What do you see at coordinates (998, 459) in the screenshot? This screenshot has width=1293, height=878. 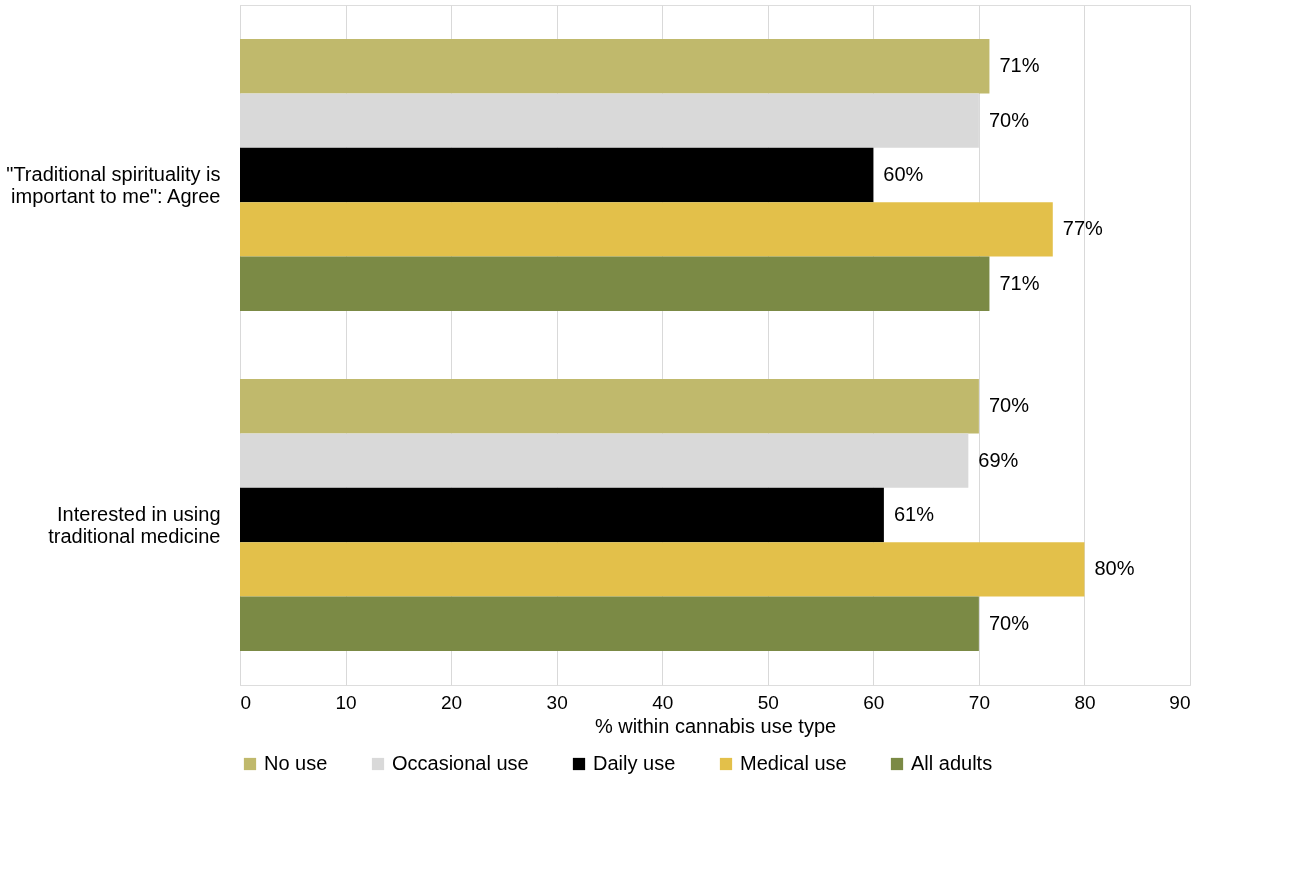 I see `data-label: 69%` at bounding box center [998, 459].